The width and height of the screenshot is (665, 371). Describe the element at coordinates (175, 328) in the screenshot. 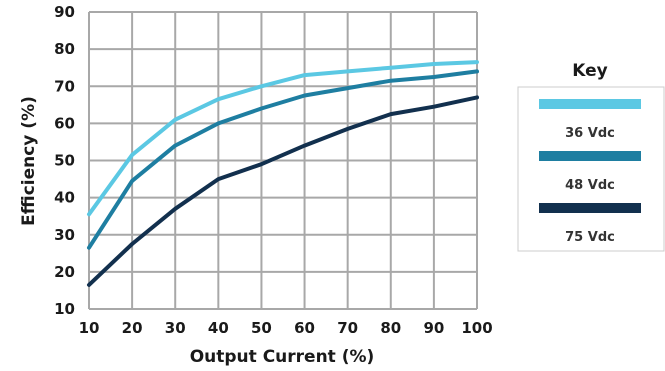

I see `x-tick-label: 30` at that location.